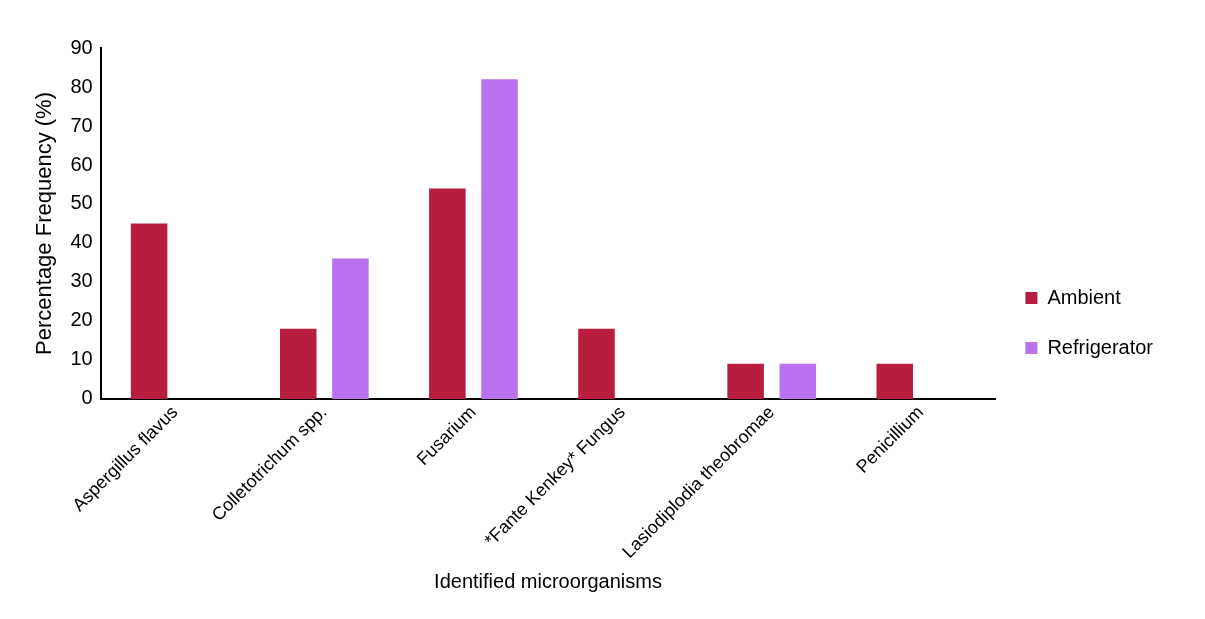 The height and width of the screenshot is (619, 1205). I want to click on x-axis-title: Identified microorganisms, so click(548, 580).